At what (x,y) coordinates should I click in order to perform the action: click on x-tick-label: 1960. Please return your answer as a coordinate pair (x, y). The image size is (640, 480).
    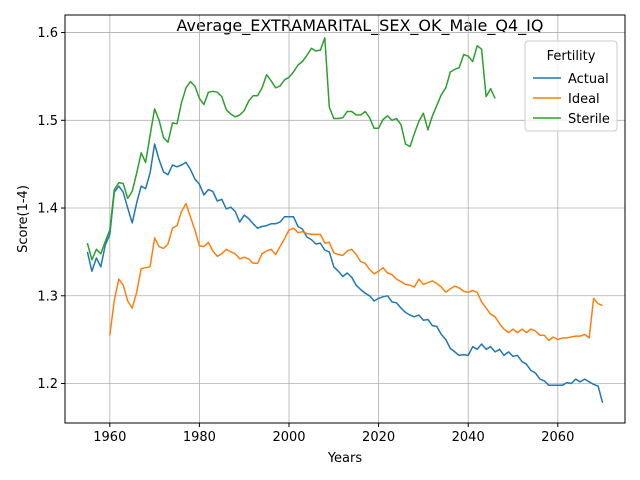
    Looking at the image, I should click on (109, 437).